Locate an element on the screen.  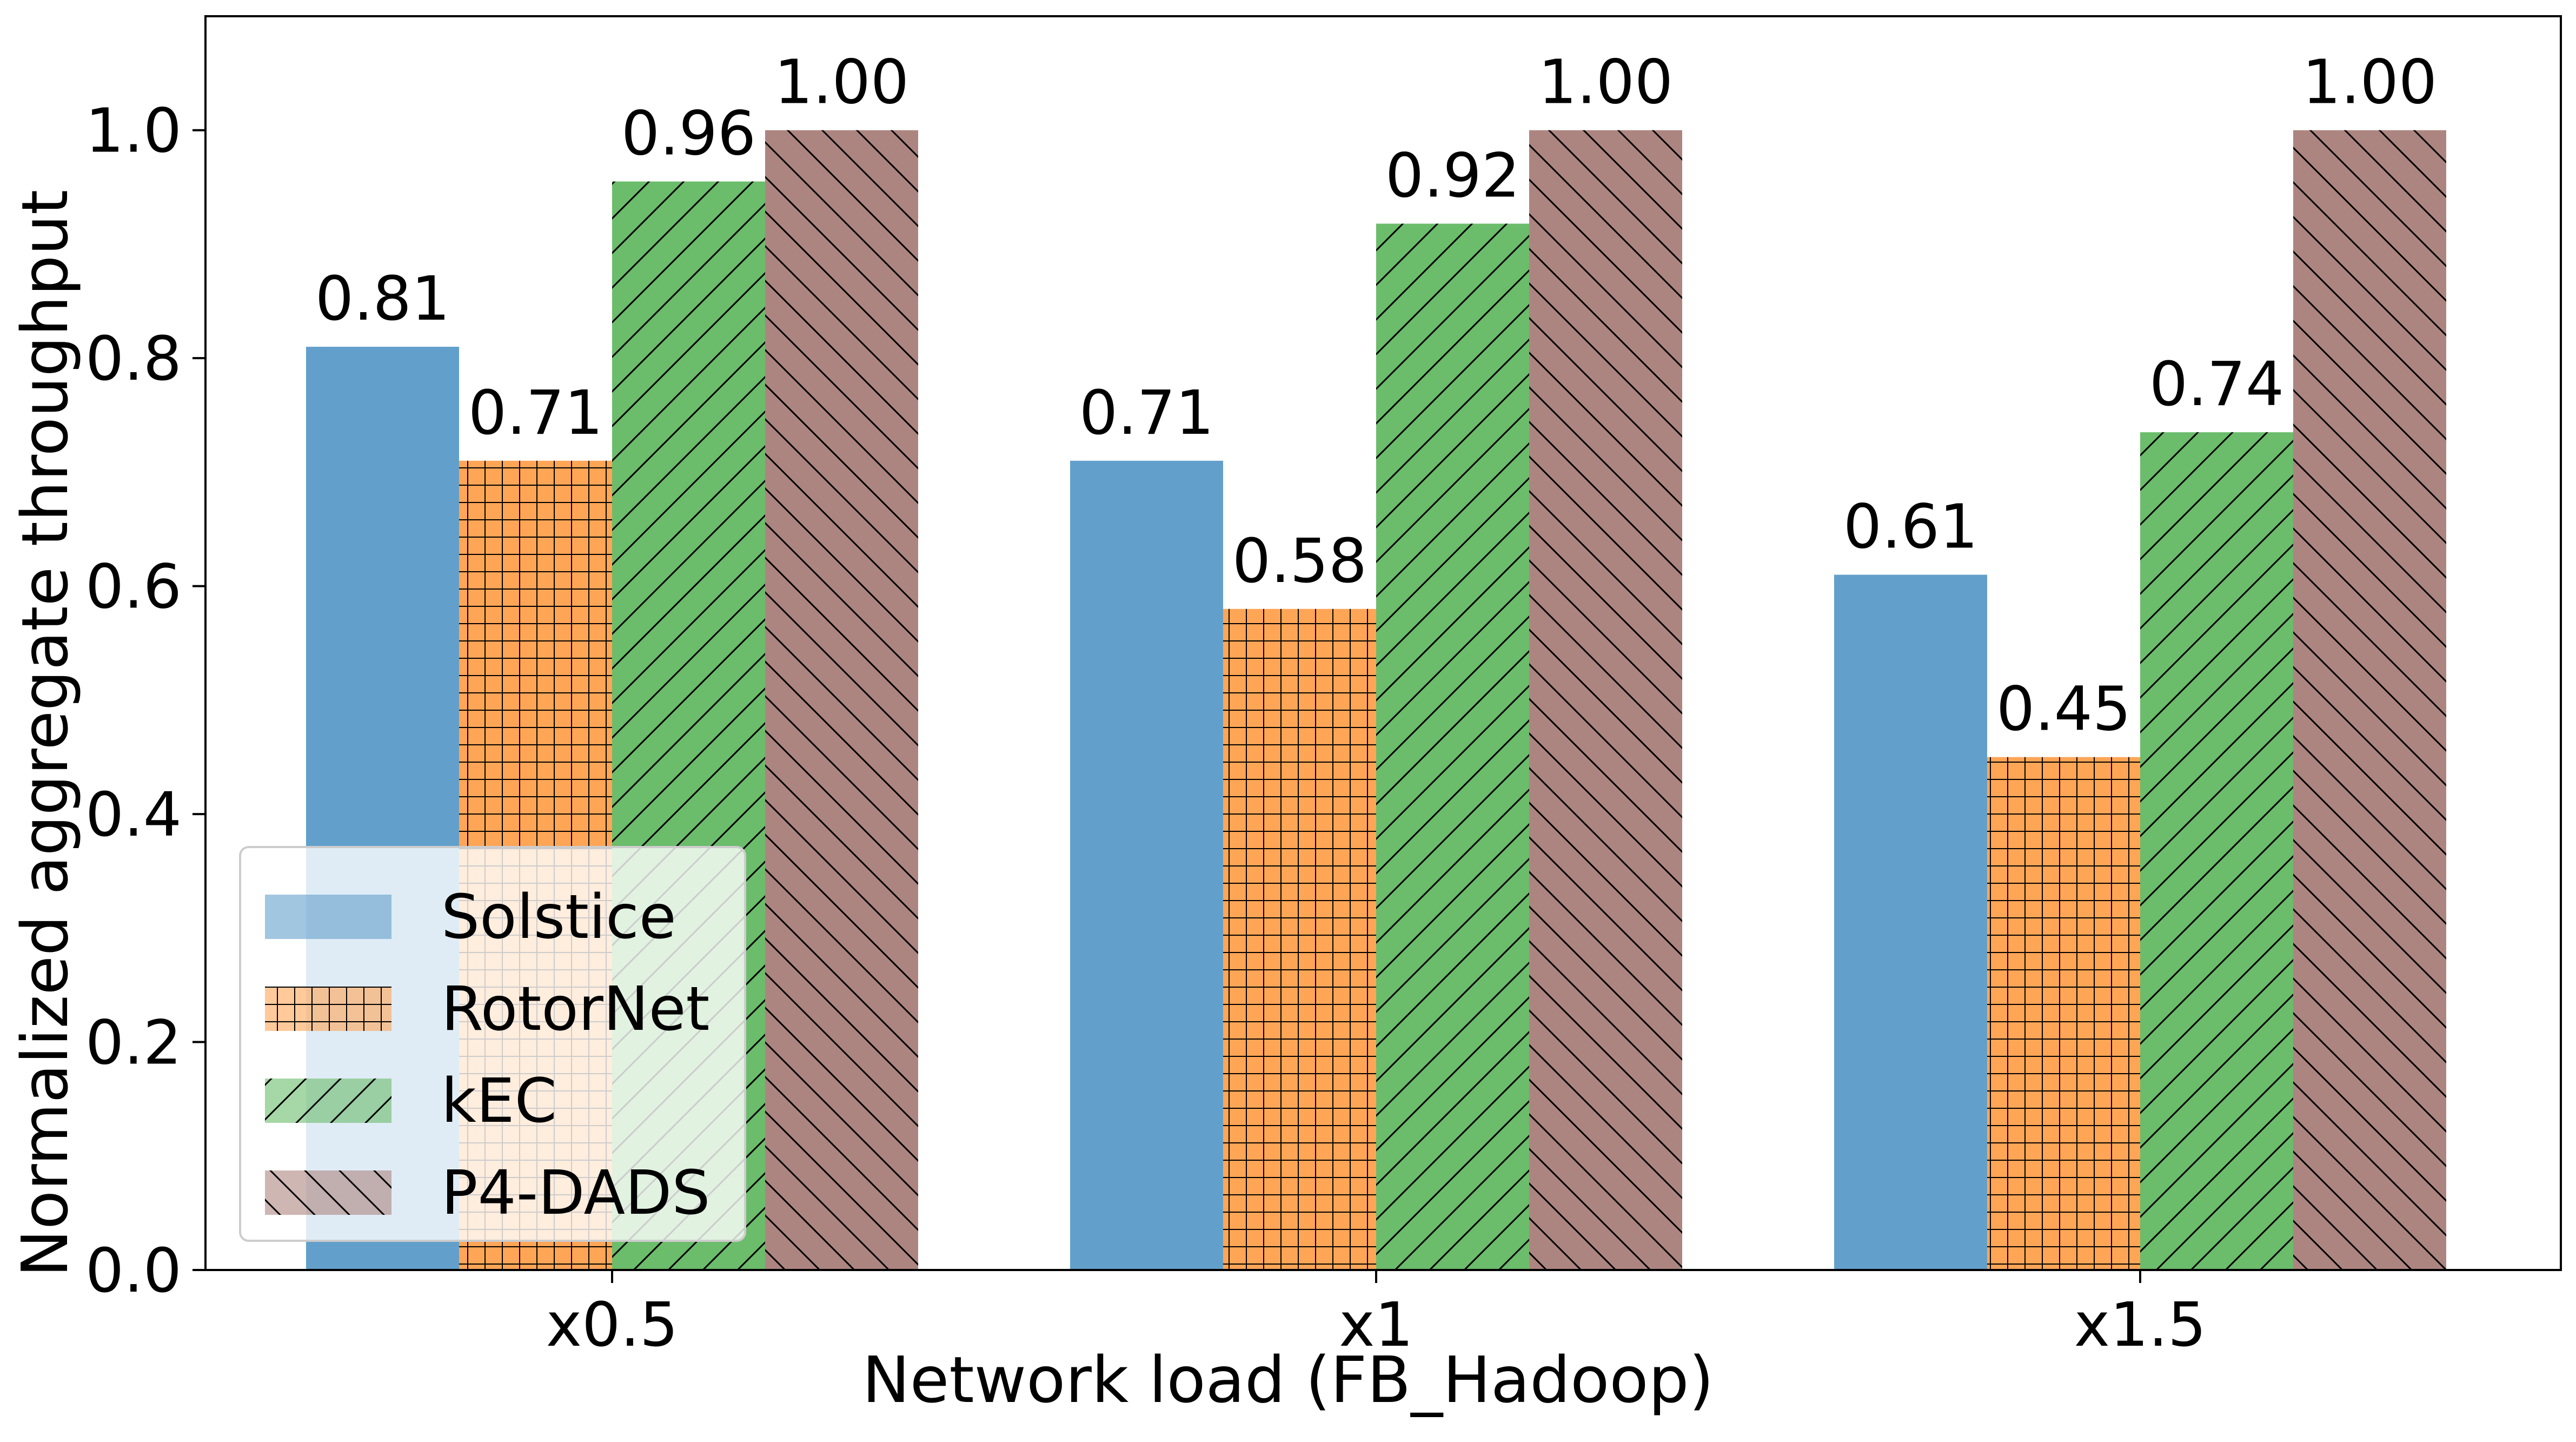
y-tick-label: 0.4 is located at coordinates (133, 815).